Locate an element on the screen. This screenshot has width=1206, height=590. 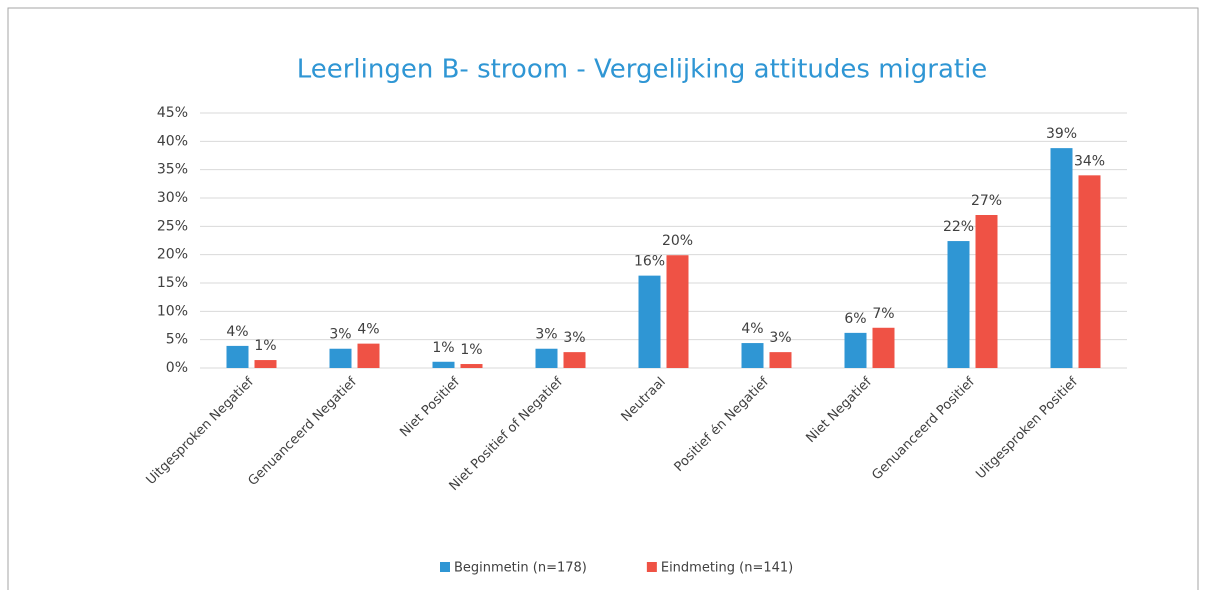
x-tick-label: Niet Positief is located at coordinates (430, 407).